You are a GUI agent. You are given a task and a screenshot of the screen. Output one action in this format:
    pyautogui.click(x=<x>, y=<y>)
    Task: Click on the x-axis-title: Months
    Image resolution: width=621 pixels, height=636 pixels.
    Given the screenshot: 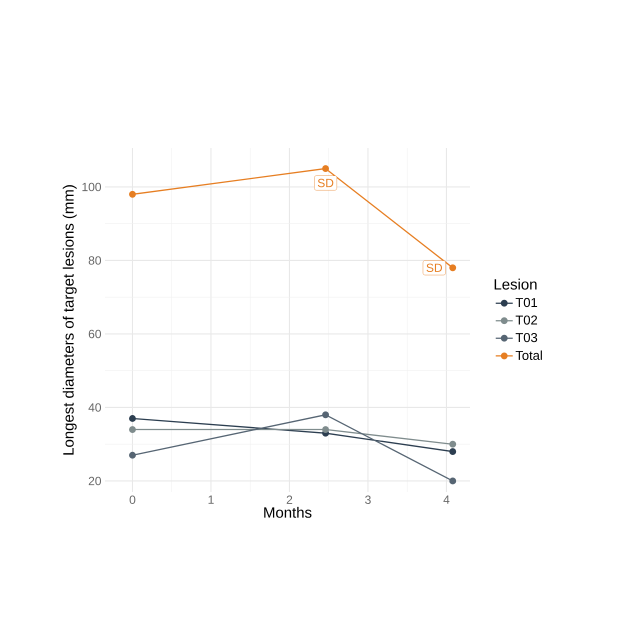 What is the action you would take?
    pyautogui.click(x=288, y=512)
    